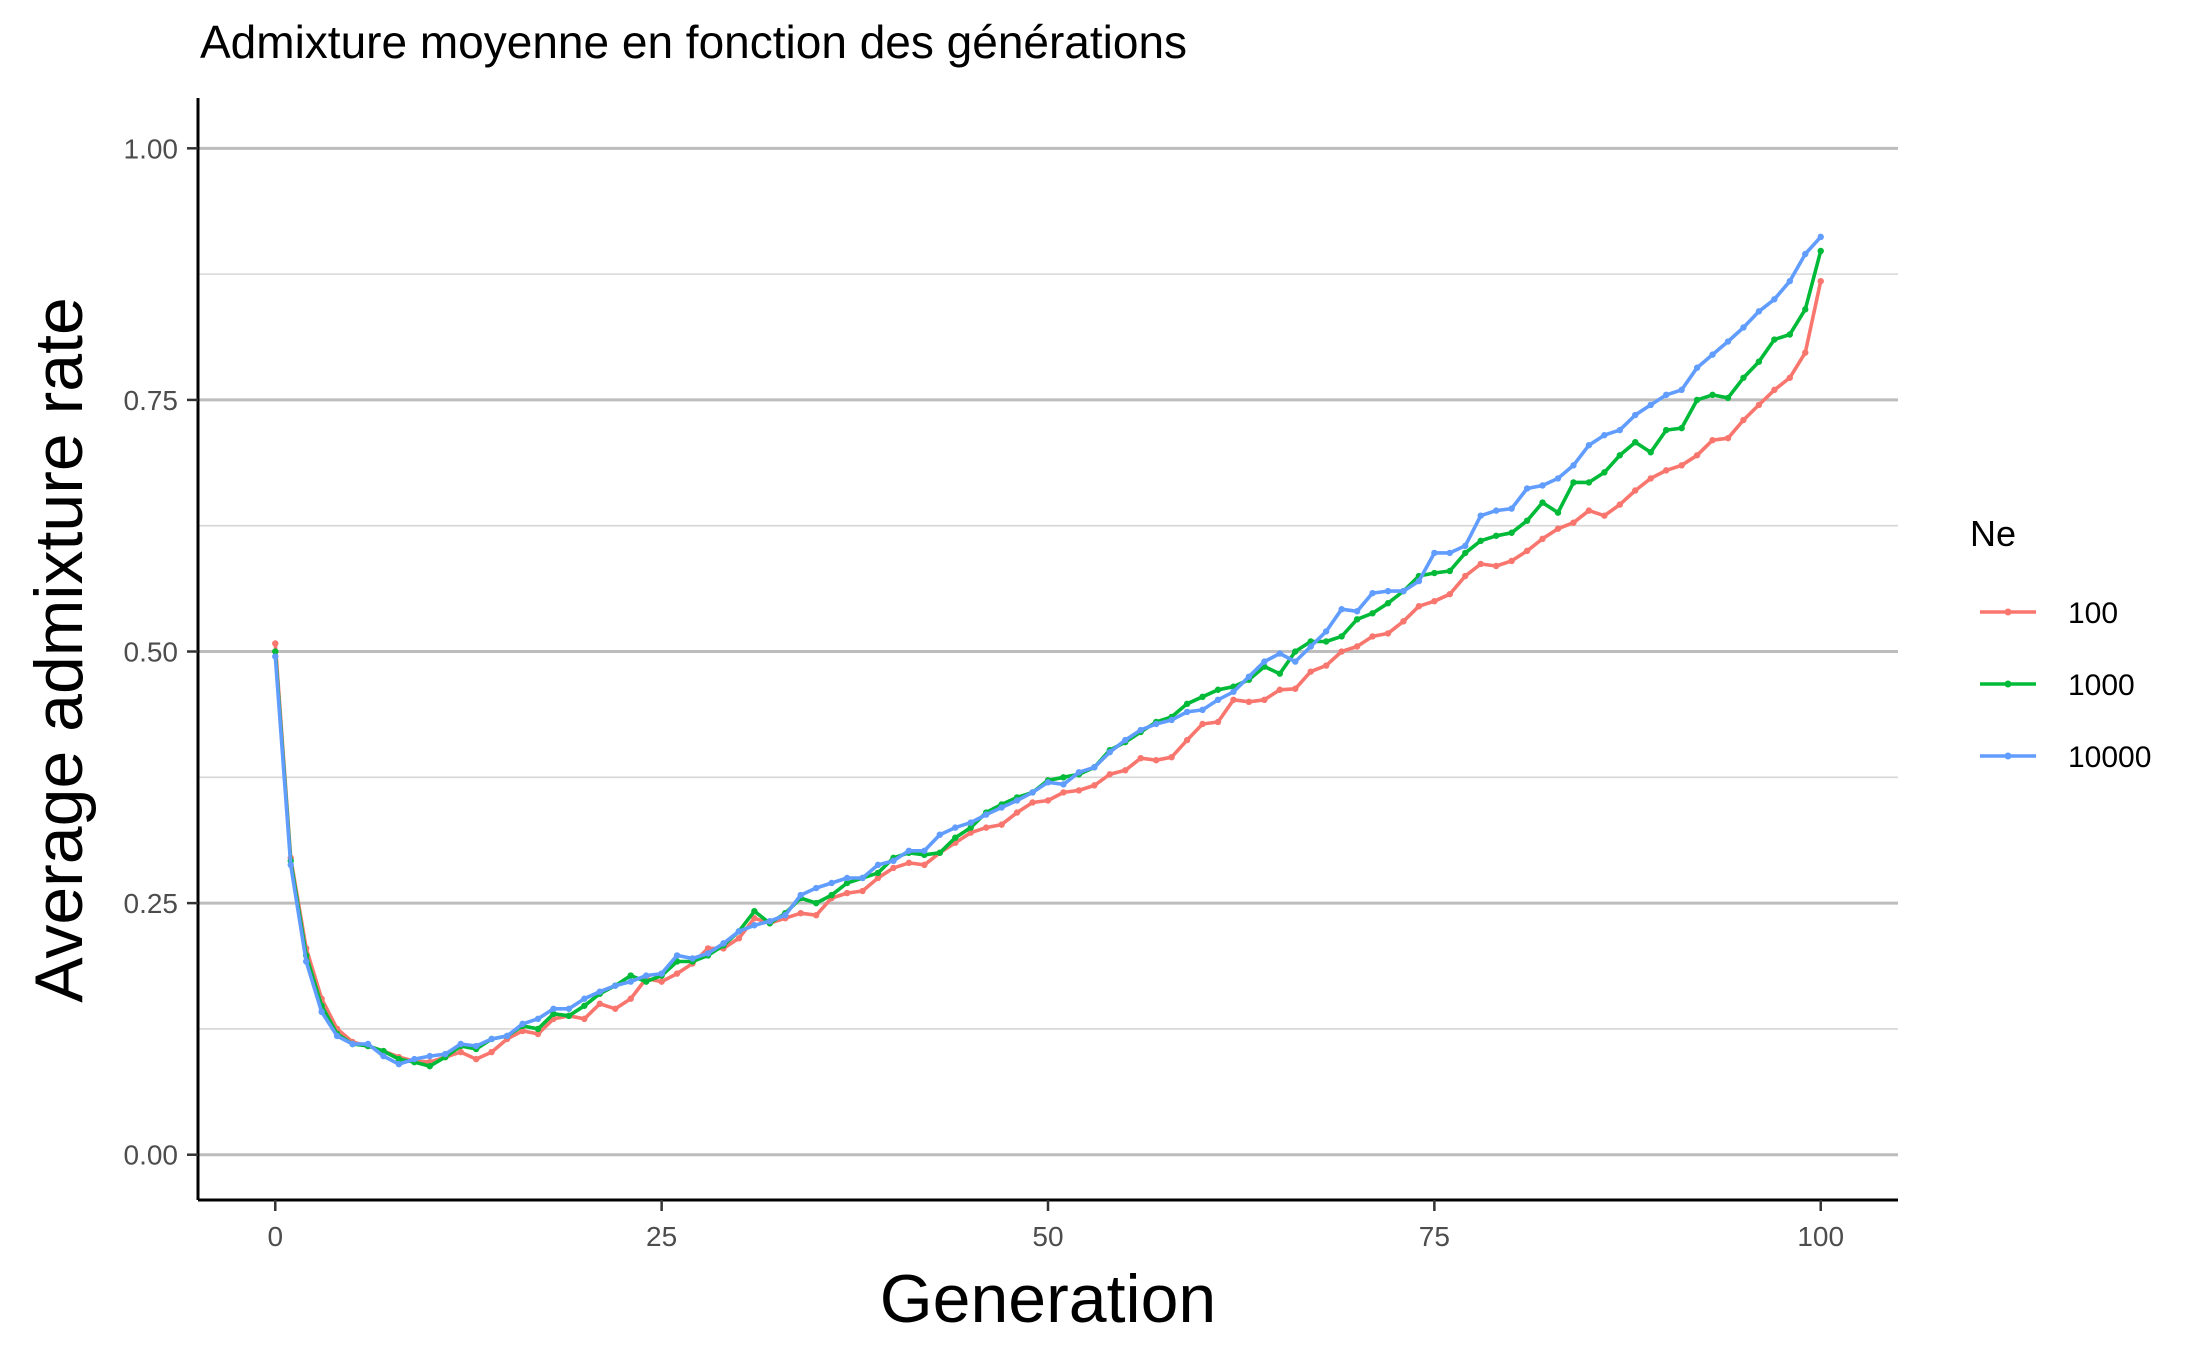 Image resolution: width=2187 pixels, height=1350 pixels. What do you see at coordinates (1048, 1299) in the screenshot?
I see `x-axis-title: Generation` at bounding box center [1048, 1299].